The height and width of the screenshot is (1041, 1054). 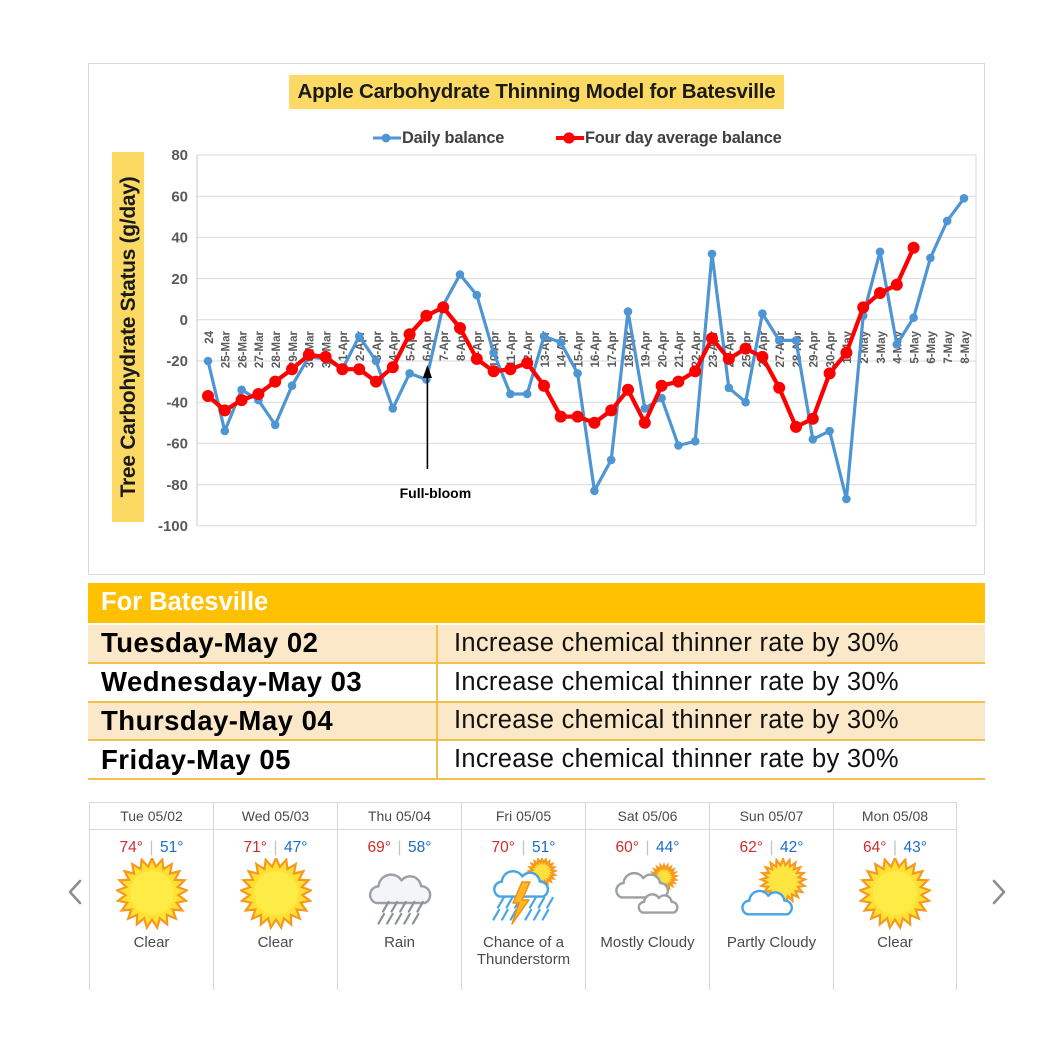 I want to click on weather-condition: Chance of a Thunderstorm, so click(x=523, y=951).